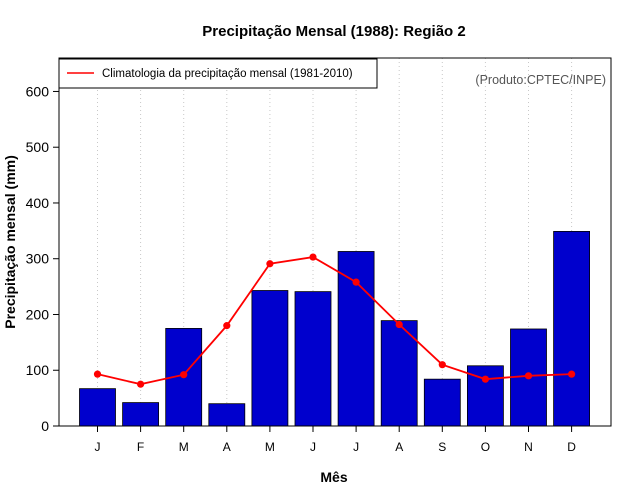 The image size is (640, 500). I want to click on y-tick-label: 400, so click(38, 203).